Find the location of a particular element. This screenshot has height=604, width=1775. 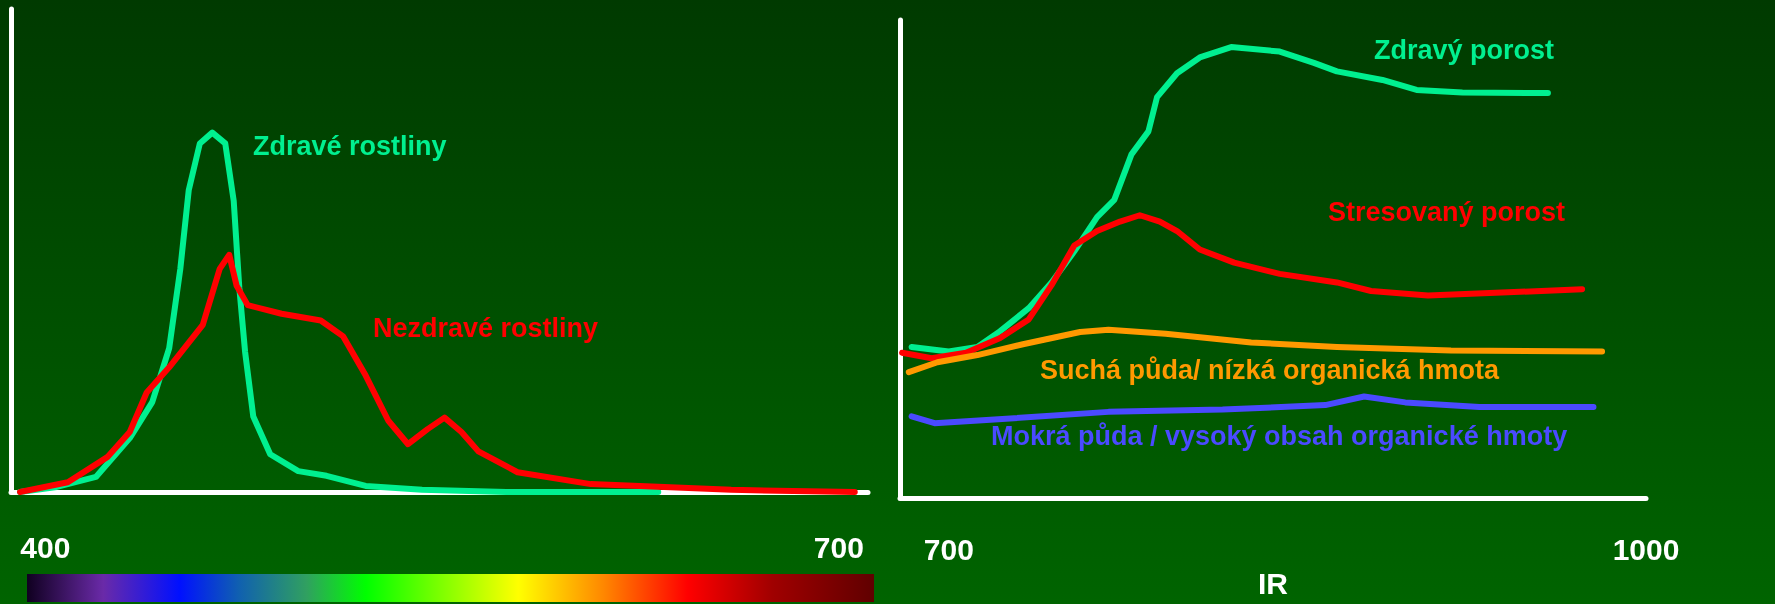

x-tick-label: 1000 is located at coordinates (1646, 549).